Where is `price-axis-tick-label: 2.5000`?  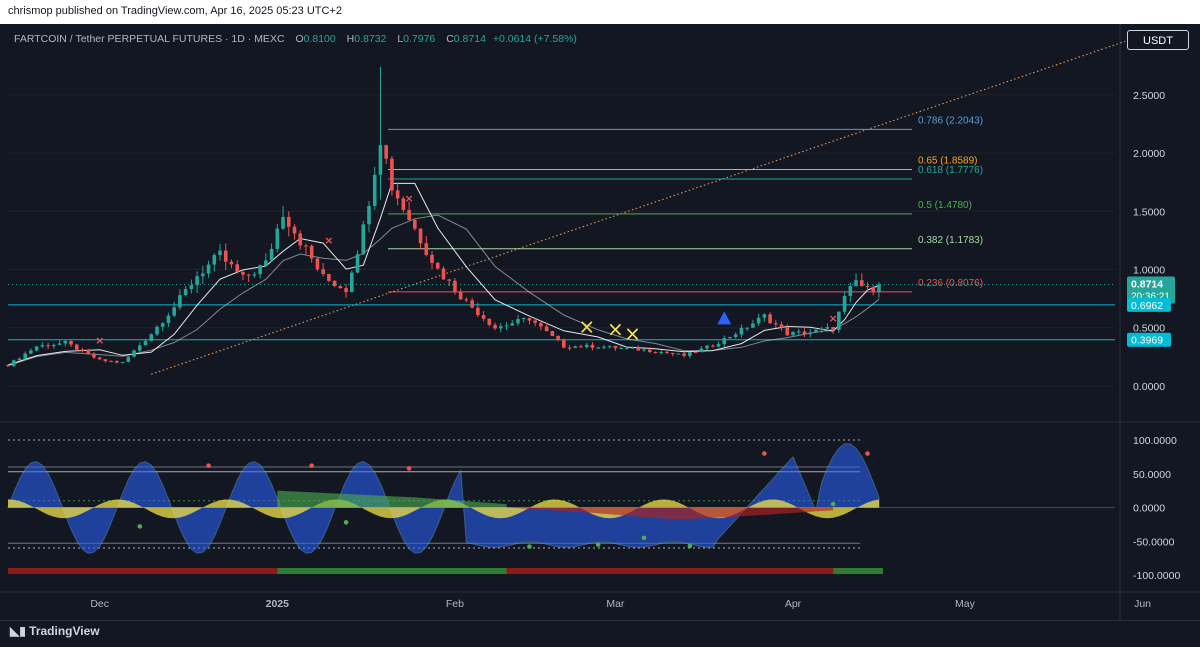 price-axis-tick-label: 2.5000 is located at coordinates (1149, 96).